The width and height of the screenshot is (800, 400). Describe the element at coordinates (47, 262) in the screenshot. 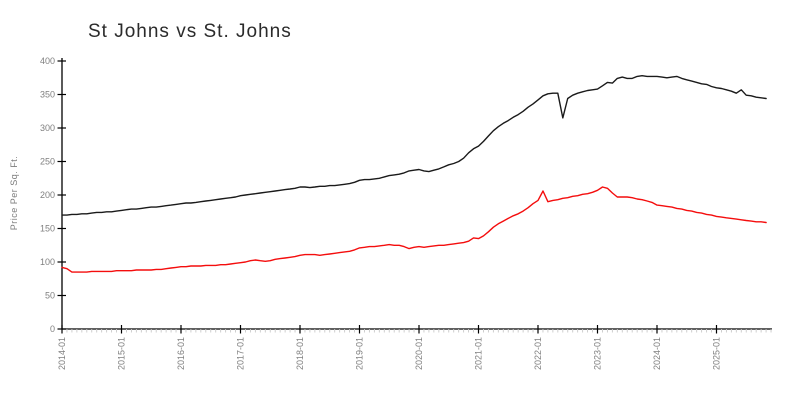

I see `y-tick-label: 100` at that location.